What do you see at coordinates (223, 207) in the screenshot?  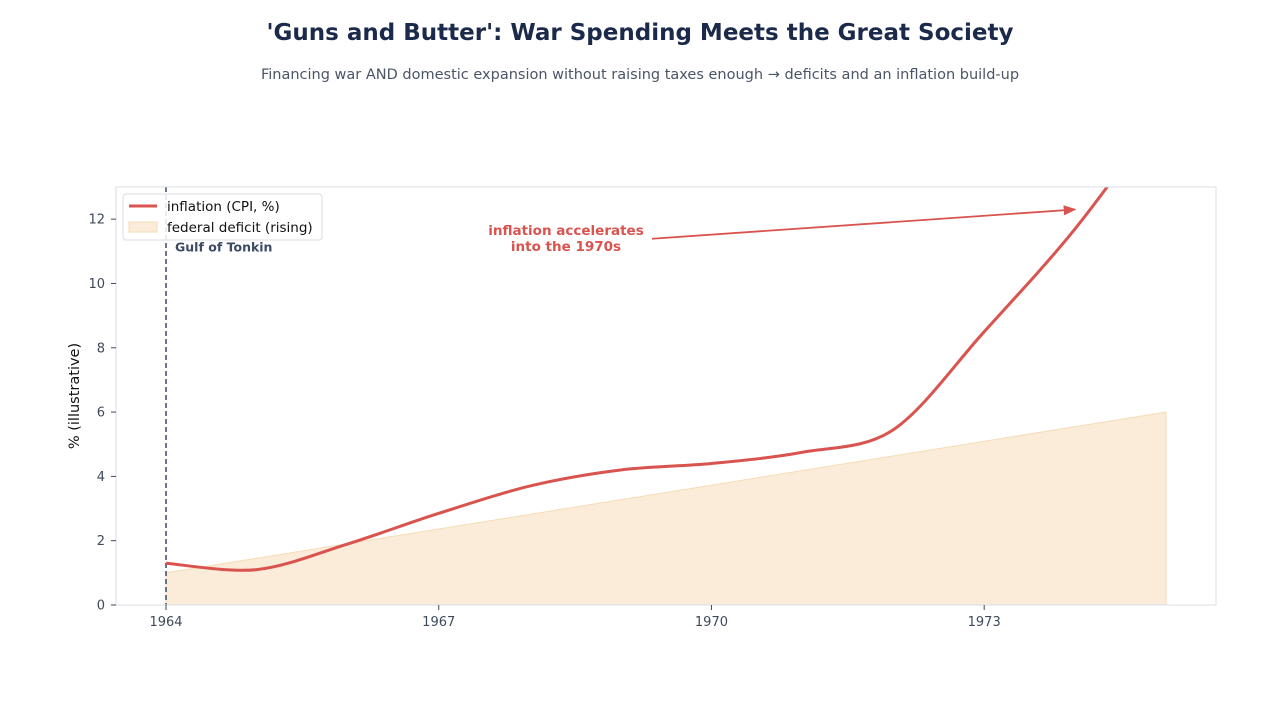 I see `legend-inflation-label: inflation (CPI, %)` at bounding box center [223, 207].